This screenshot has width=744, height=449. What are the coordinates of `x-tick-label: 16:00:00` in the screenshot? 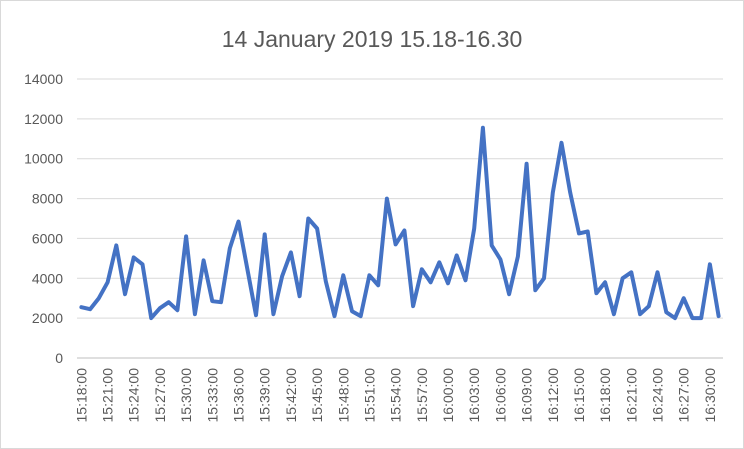 It's located at (448, 395).